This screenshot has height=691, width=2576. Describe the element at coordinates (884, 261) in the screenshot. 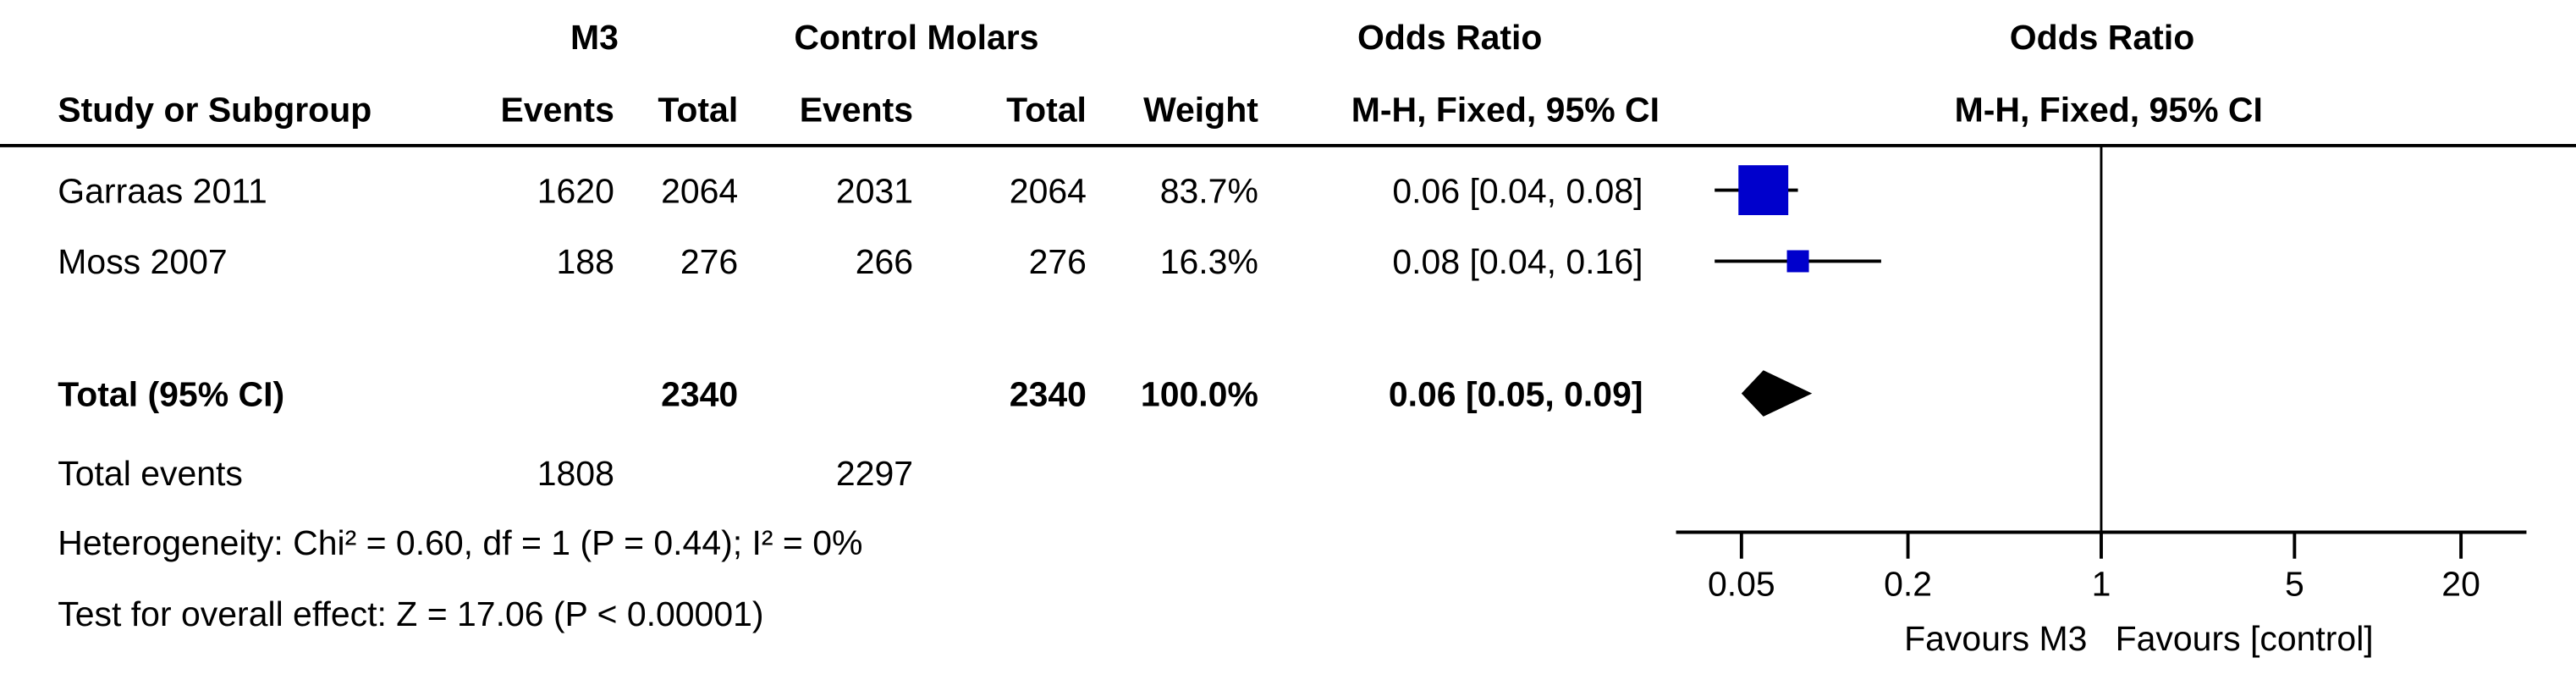

I see `cell-text: 266` at that location.